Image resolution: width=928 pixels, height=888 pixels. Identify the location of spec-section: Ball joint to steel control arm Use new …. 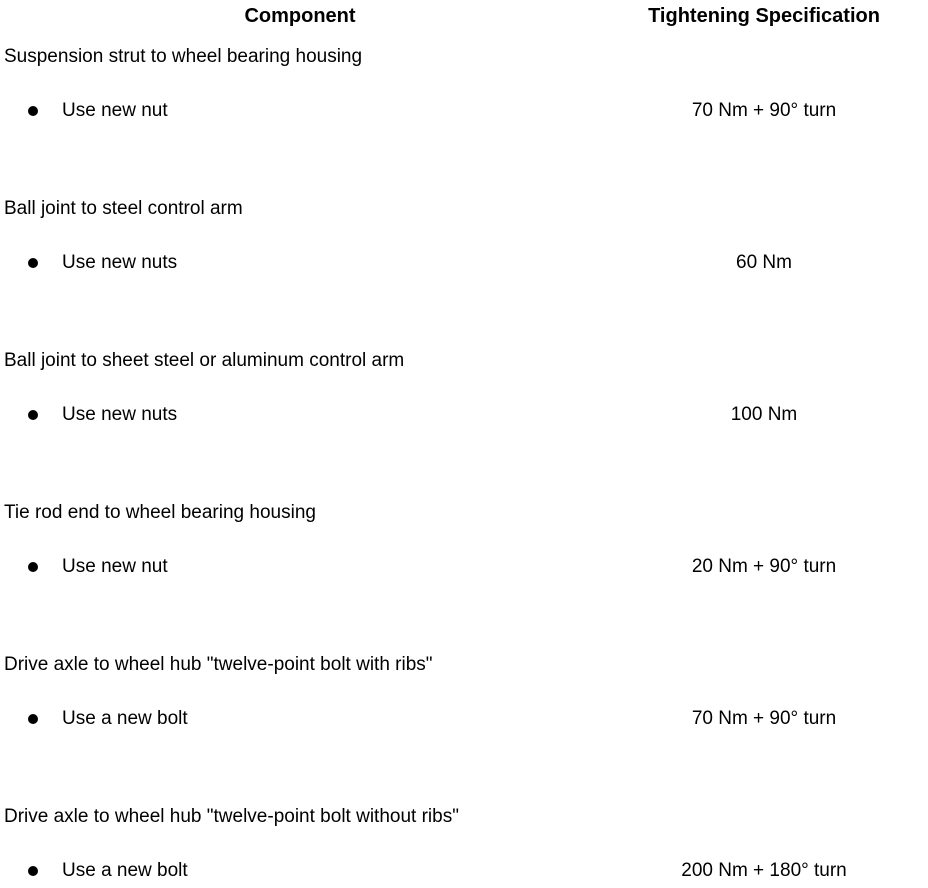
(464, 236).